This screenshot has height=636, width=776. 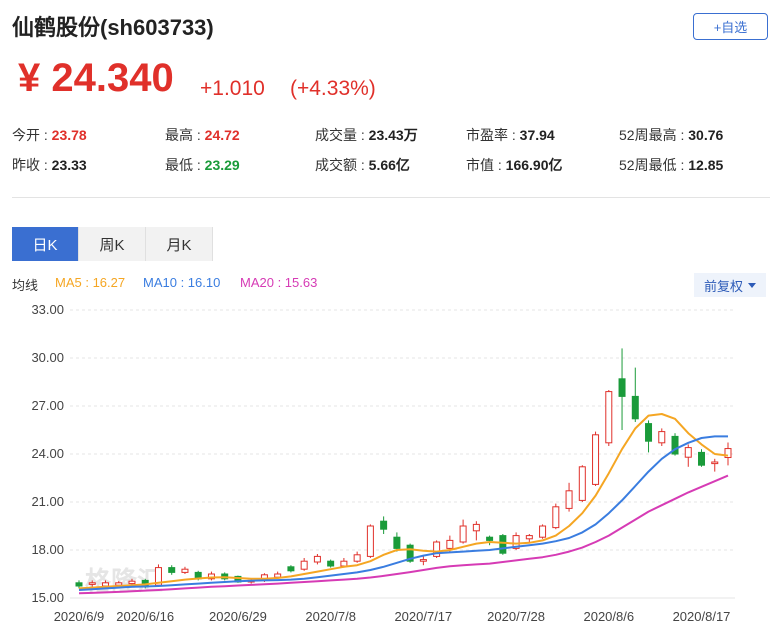 What do you see at coordinates (389, 165) in the screenshot?
I see `stat-value: 5.66亿` at bounding box center [389, 165].